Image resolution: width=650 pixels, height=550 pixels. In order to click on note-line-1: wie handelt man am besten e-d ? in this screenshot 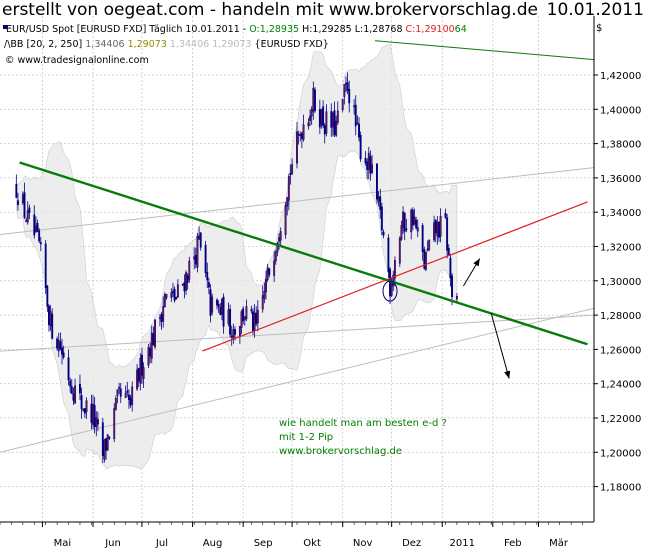, I will do `click(363, 423)`.